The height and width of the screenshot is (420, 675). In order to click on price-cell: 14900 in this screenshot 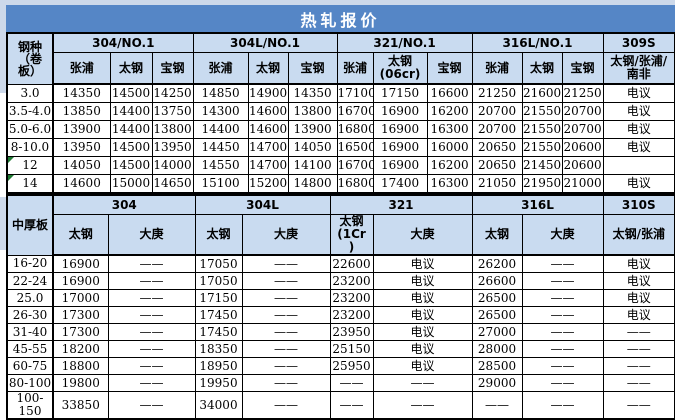, I will do `click(268, 93)`.